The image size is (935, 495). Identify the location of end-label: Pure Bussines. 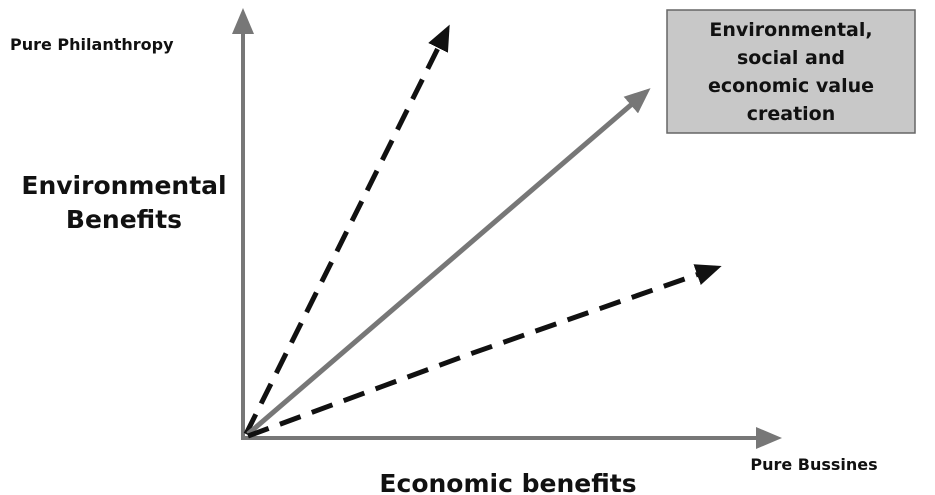
(813, 464).